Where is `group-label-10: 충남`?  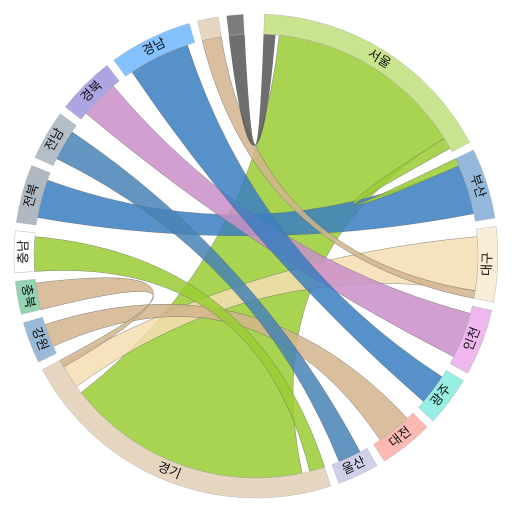
group-label-10: 충남 is located at coordinates (23, 252).